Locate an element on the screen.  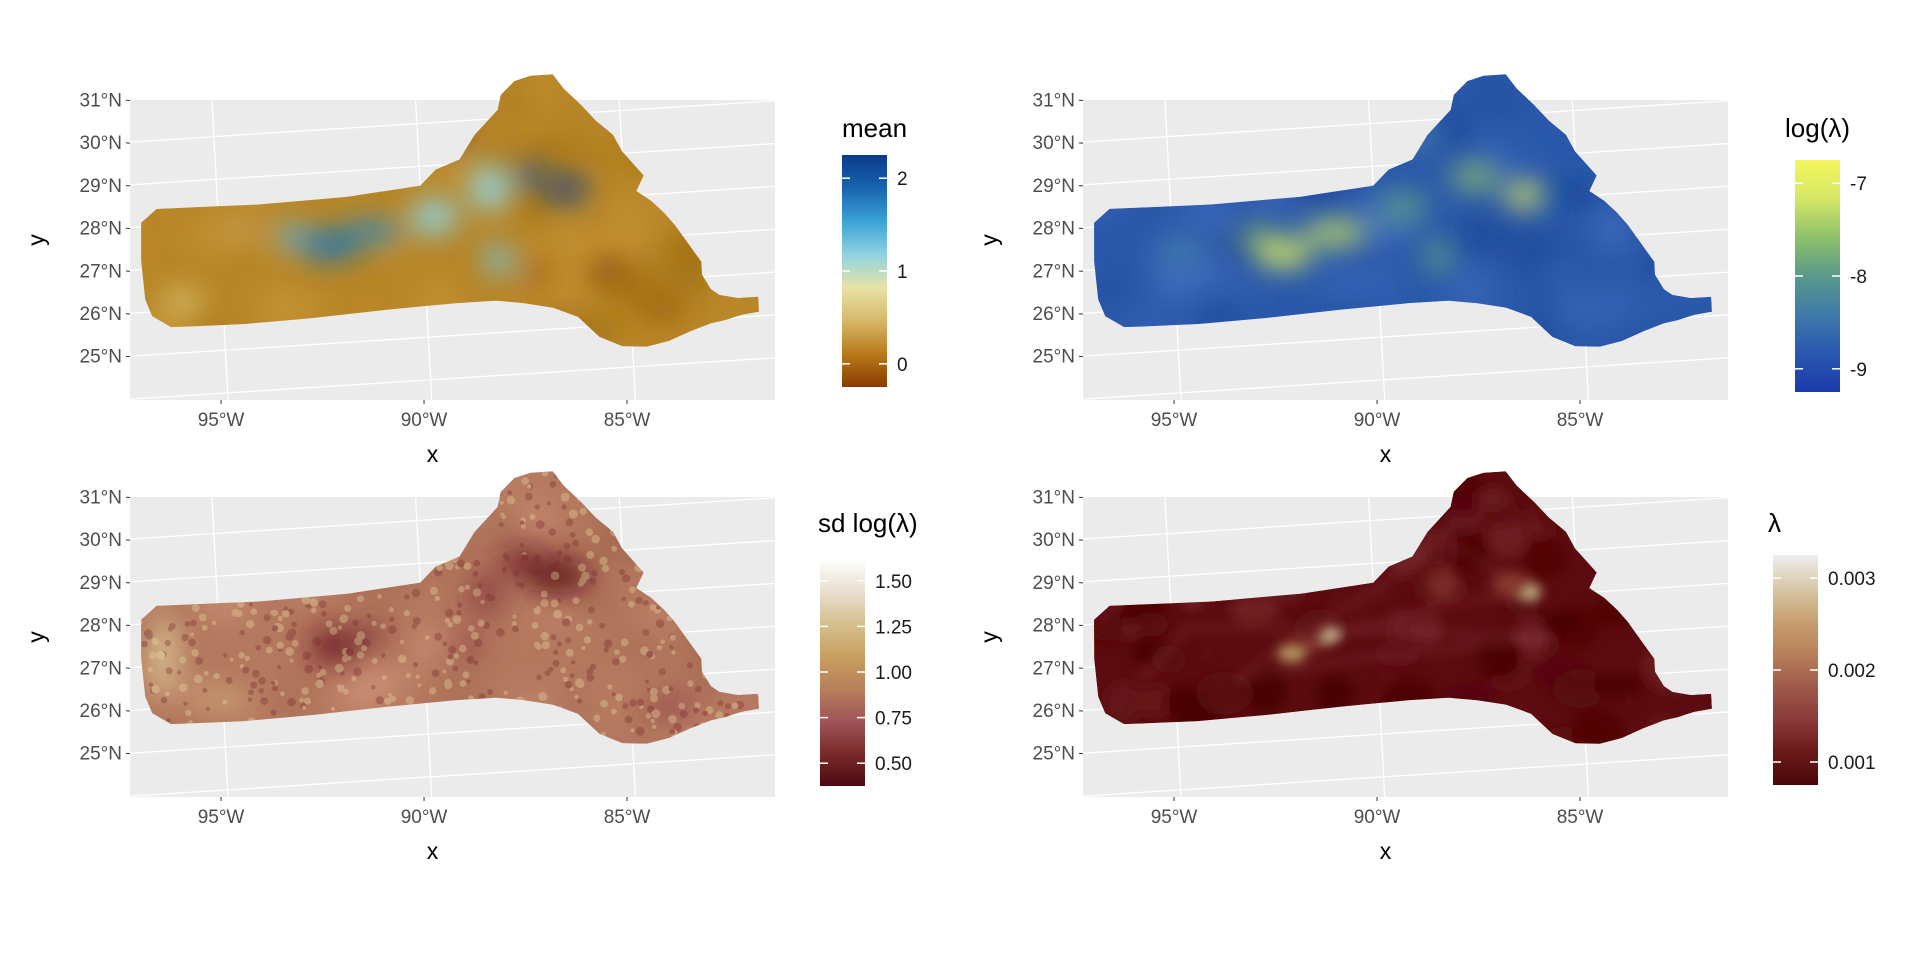
legend-tick-label: 0.002 is located at coordinates (1852, 671).